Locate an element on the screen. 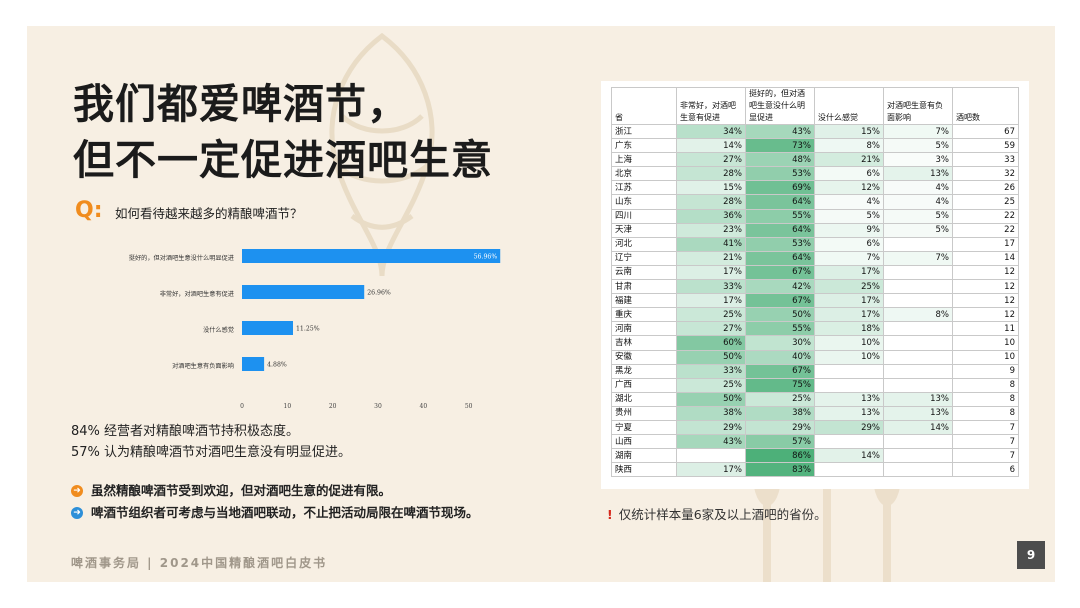 This screenshot has width=1080, height=608. table-cell: 86% is located at coordinates (780, 456).